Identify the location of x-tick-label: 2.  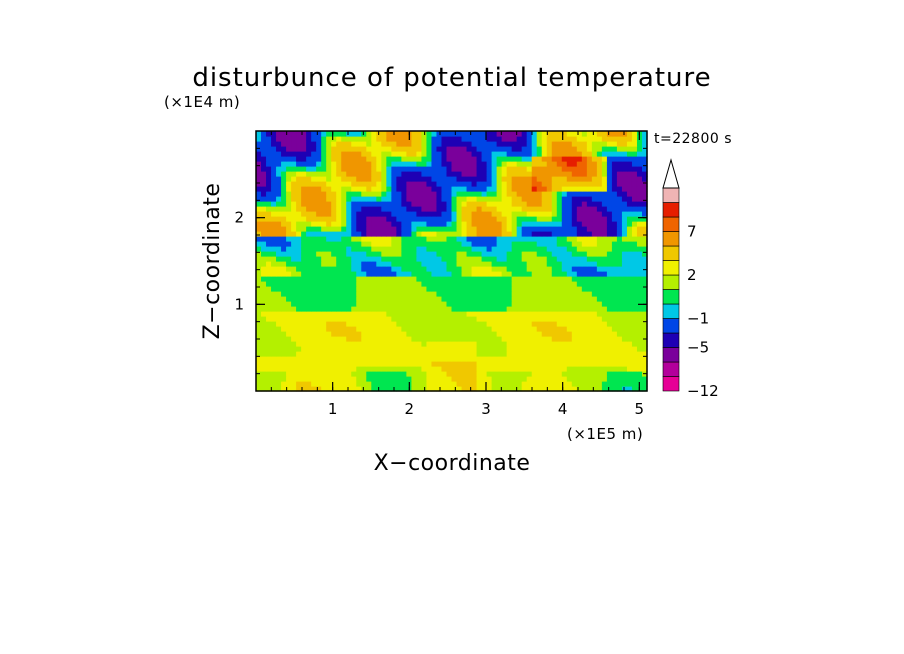
(410, 409).